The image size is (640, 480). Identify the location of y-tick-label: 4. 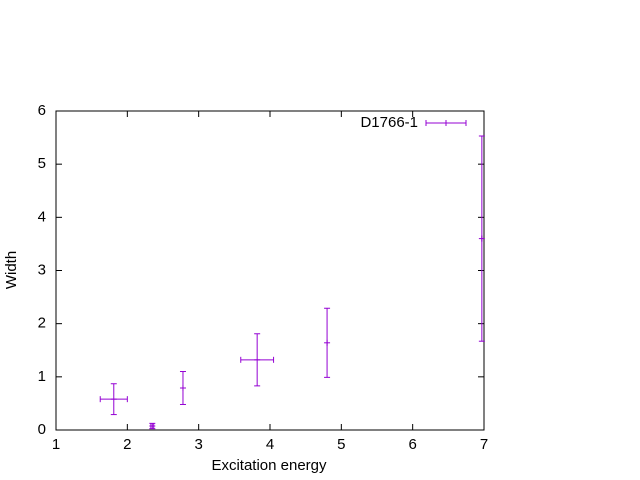
(42, 216).